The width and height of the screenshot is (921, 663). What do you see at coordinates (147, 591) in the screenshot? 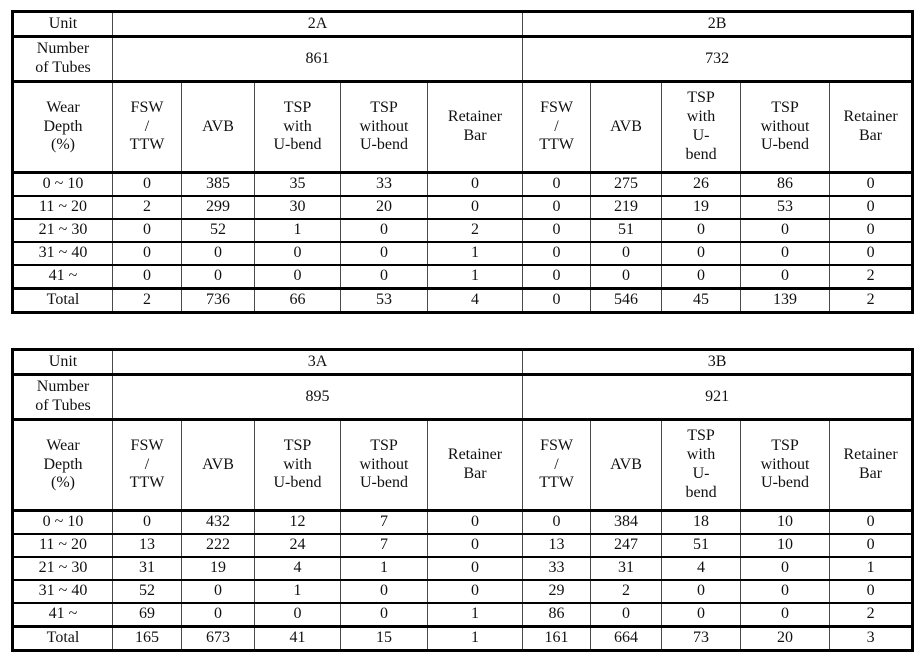
I see `value-cell: 52` at bounding box center [147, 591].